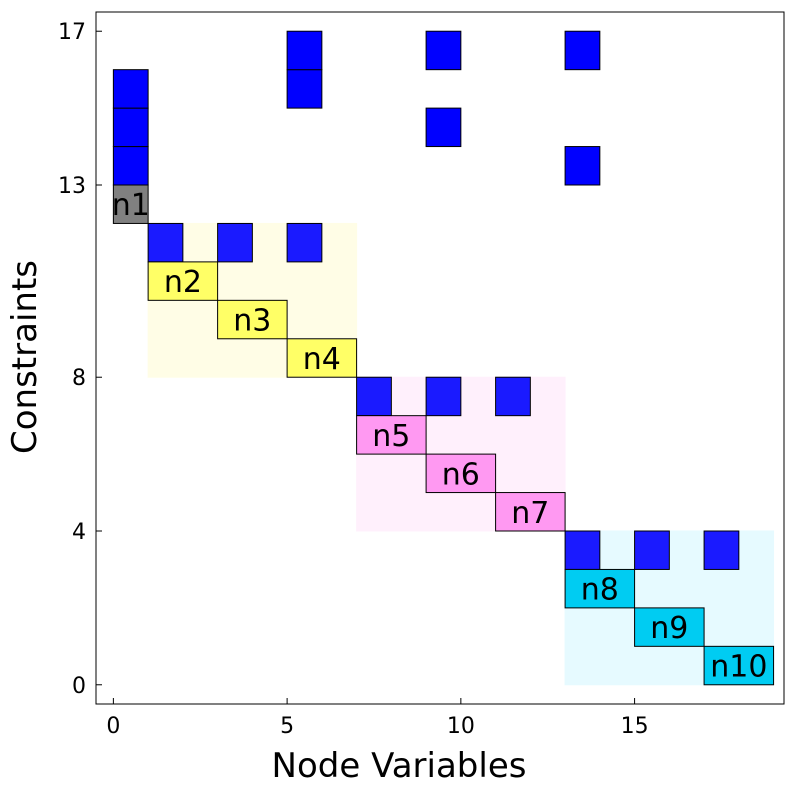 The image size is (799, 800). Describe the element at coordinates (287, 726) in the screenshot. I see `x-tick-label-5: 5` at that location.